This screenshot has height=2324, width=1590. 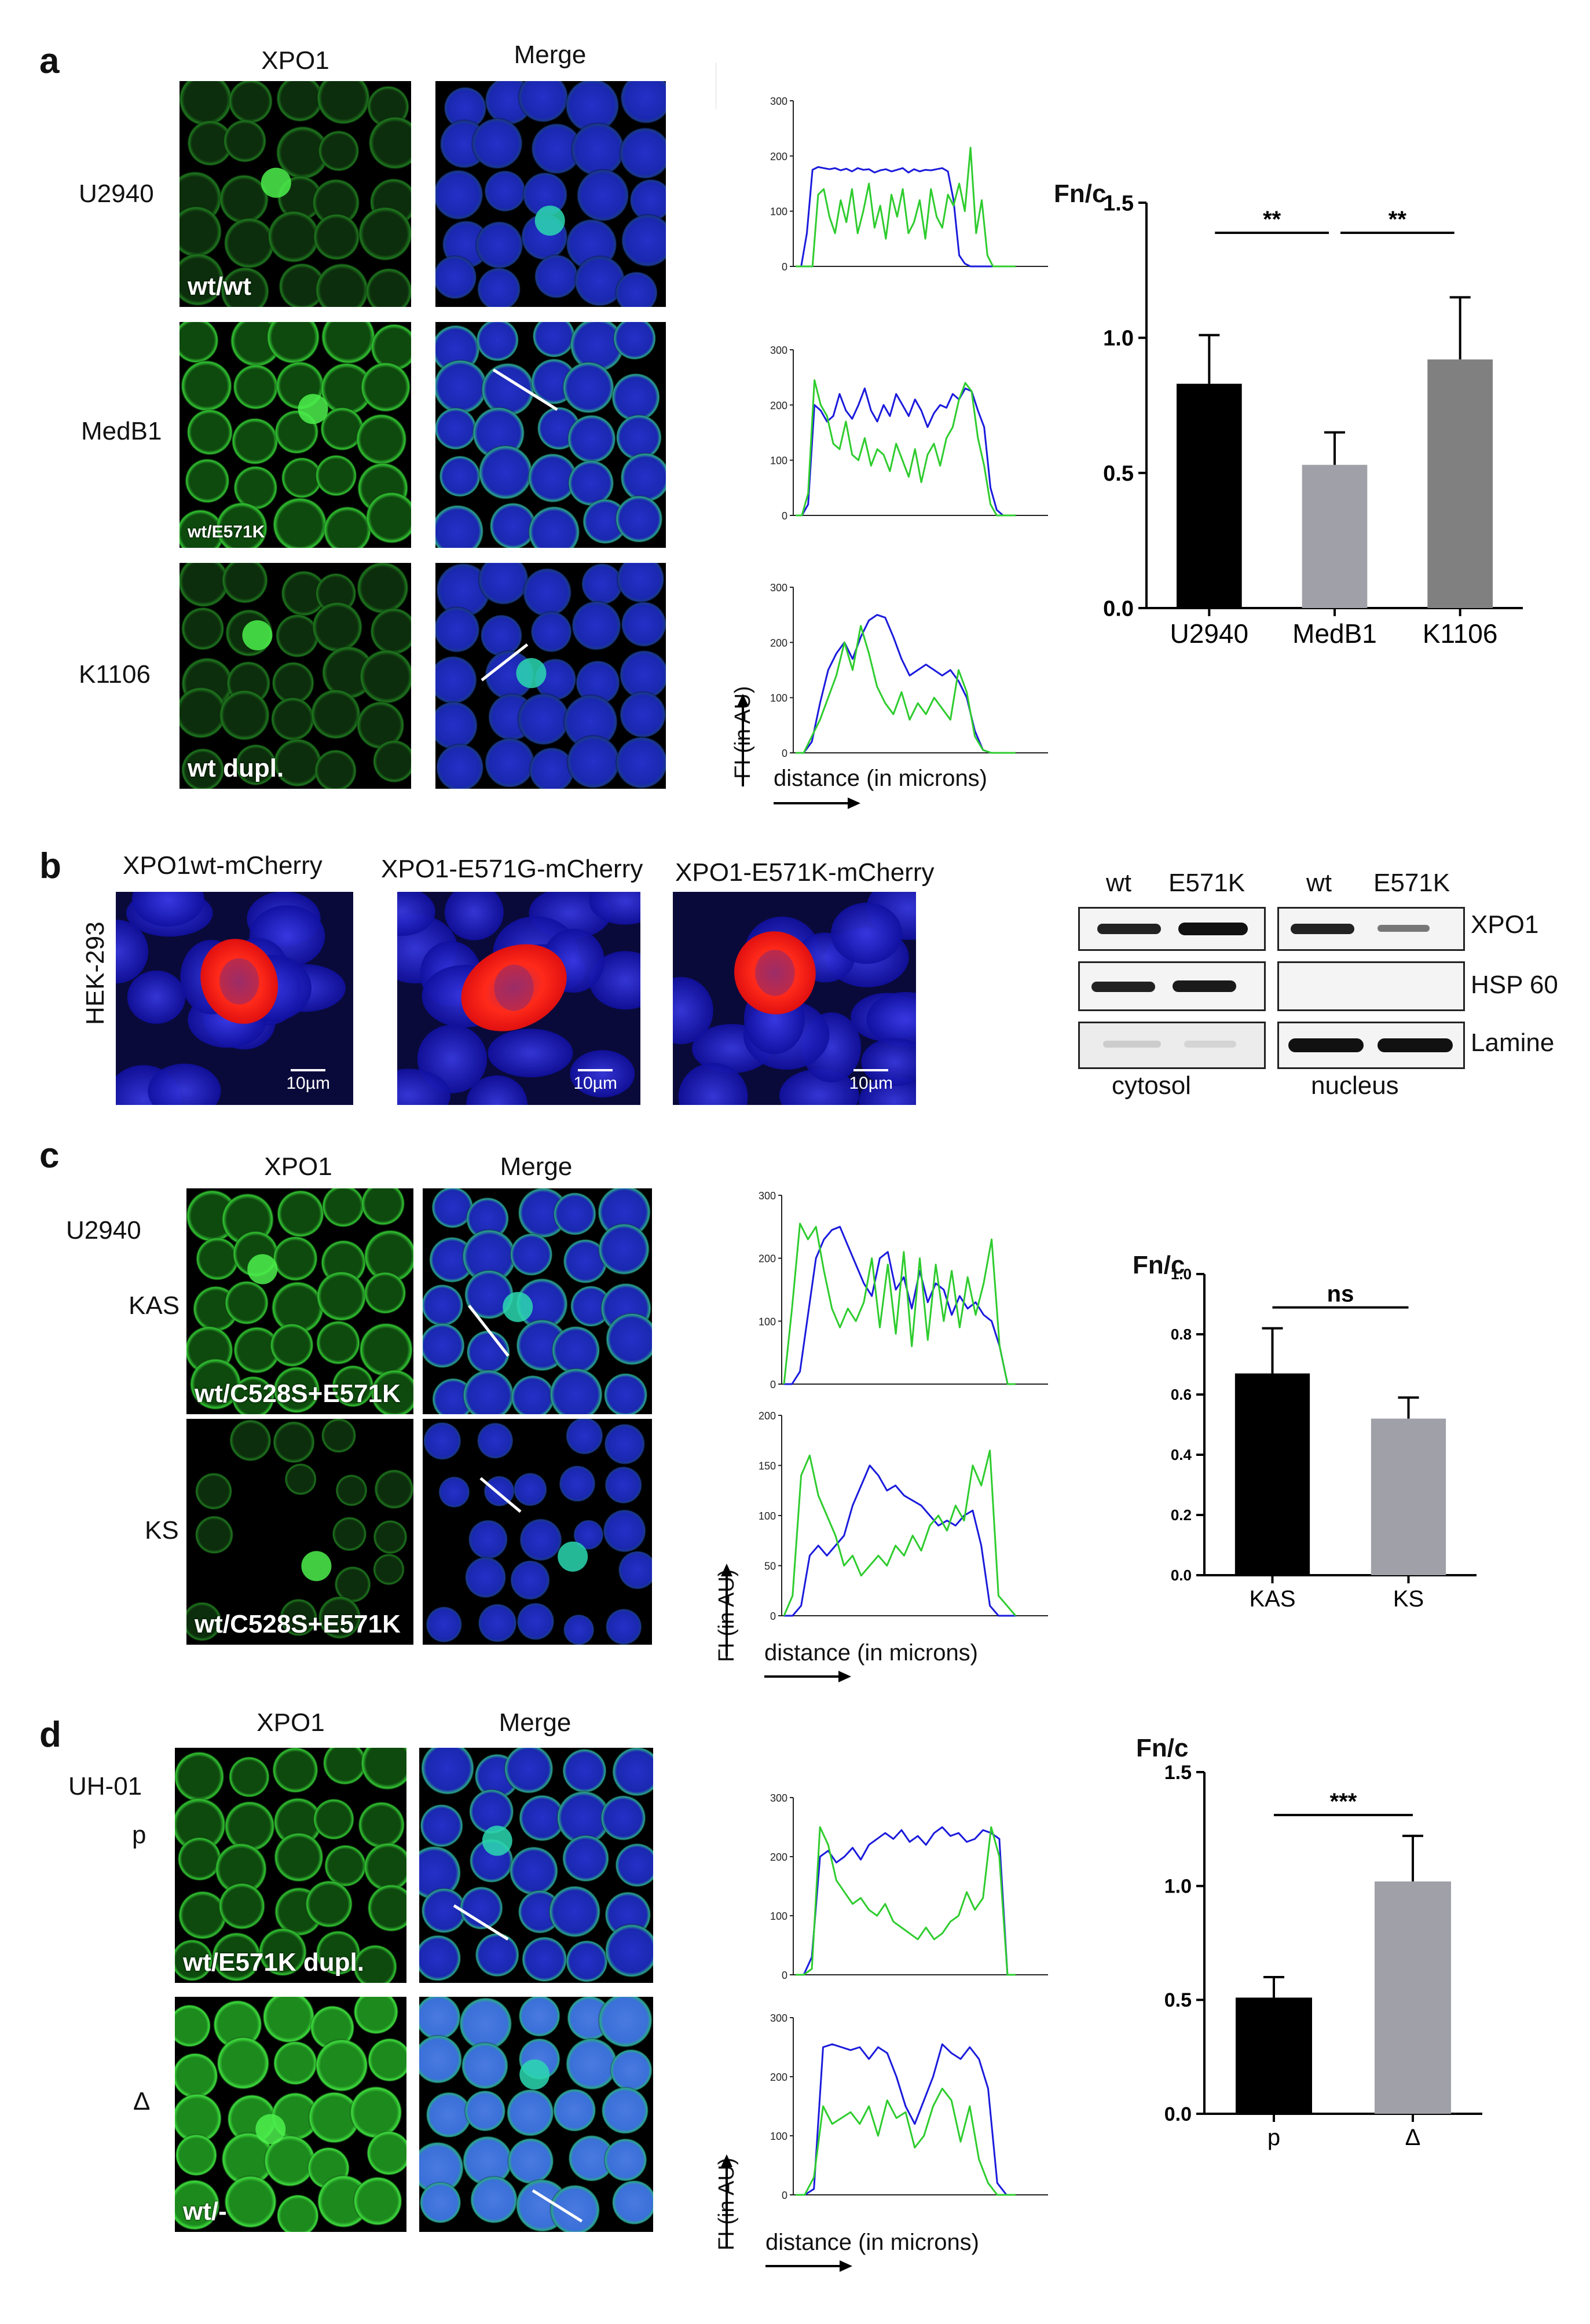 What do you see at coordinates (1408, 1599) in the screenshot?
I see `x-tick-label: KS` at bounding box center [1408, 1599].